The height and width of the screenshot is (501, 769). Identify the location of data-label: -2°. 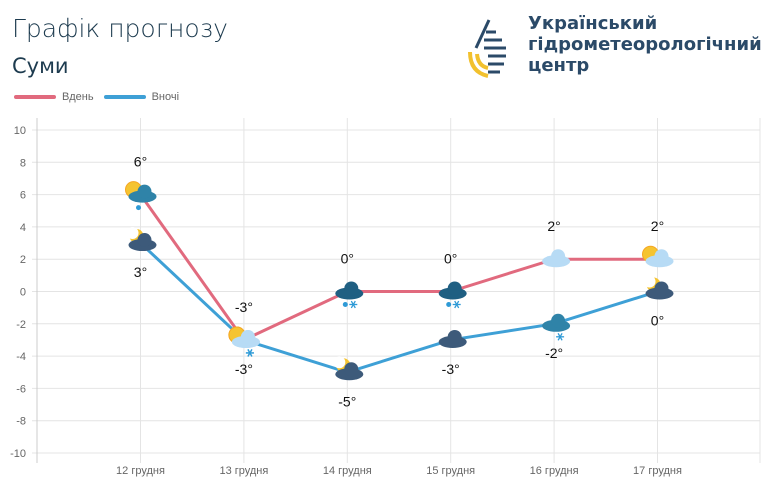
(554, 353).